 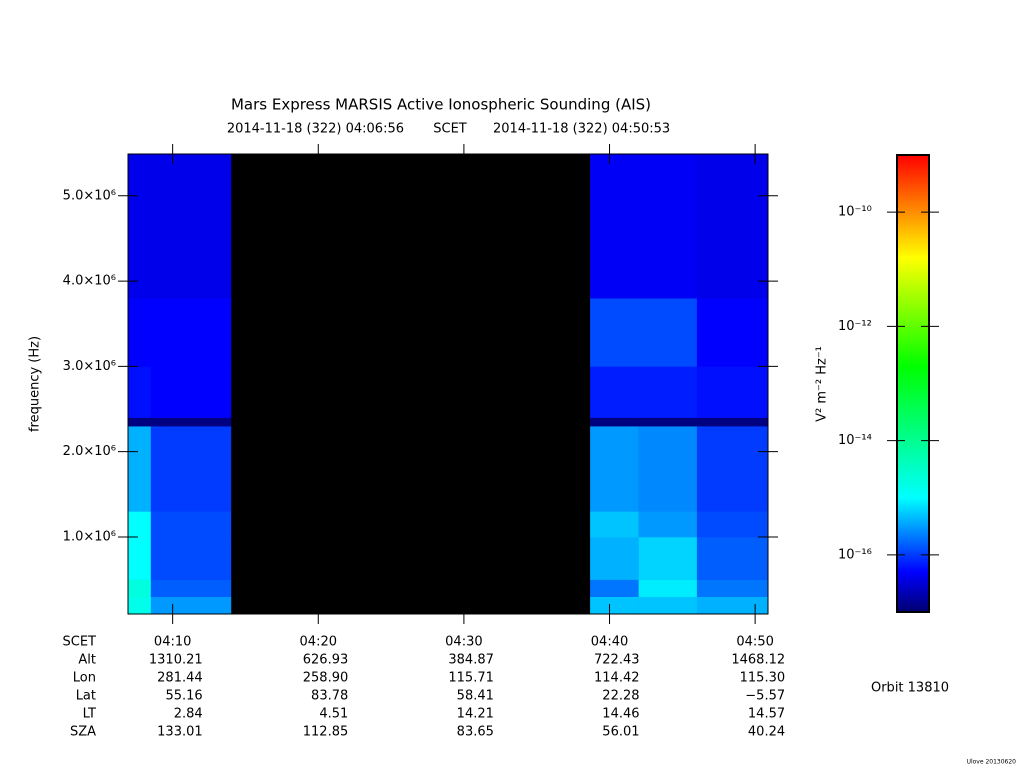 I want to click on ephemeris-value: 58.41, so click(x=475, y=696).